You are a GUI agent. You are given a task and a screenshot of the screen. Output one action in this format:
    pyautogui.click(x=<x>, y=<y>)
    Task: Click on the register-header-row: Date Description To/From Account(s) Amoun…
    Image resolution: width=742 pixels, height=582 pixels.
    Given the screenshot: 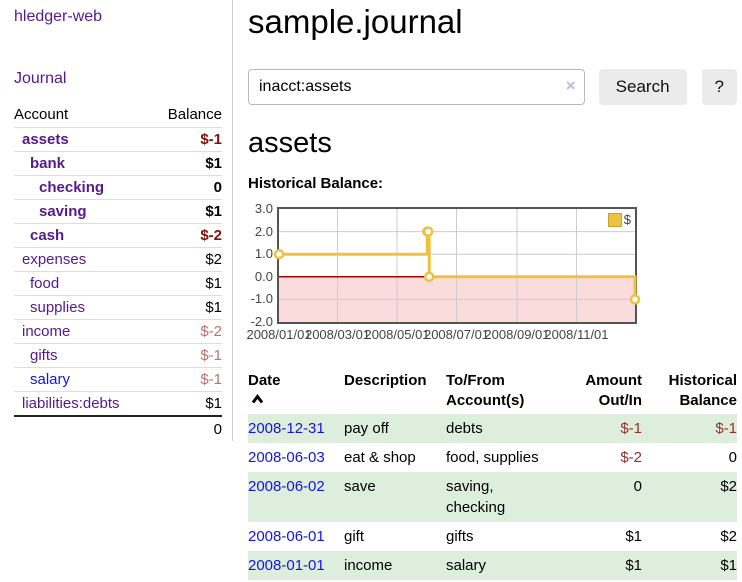 What is the action you would take?
    pyautogui.click(x=492, y=391)
    